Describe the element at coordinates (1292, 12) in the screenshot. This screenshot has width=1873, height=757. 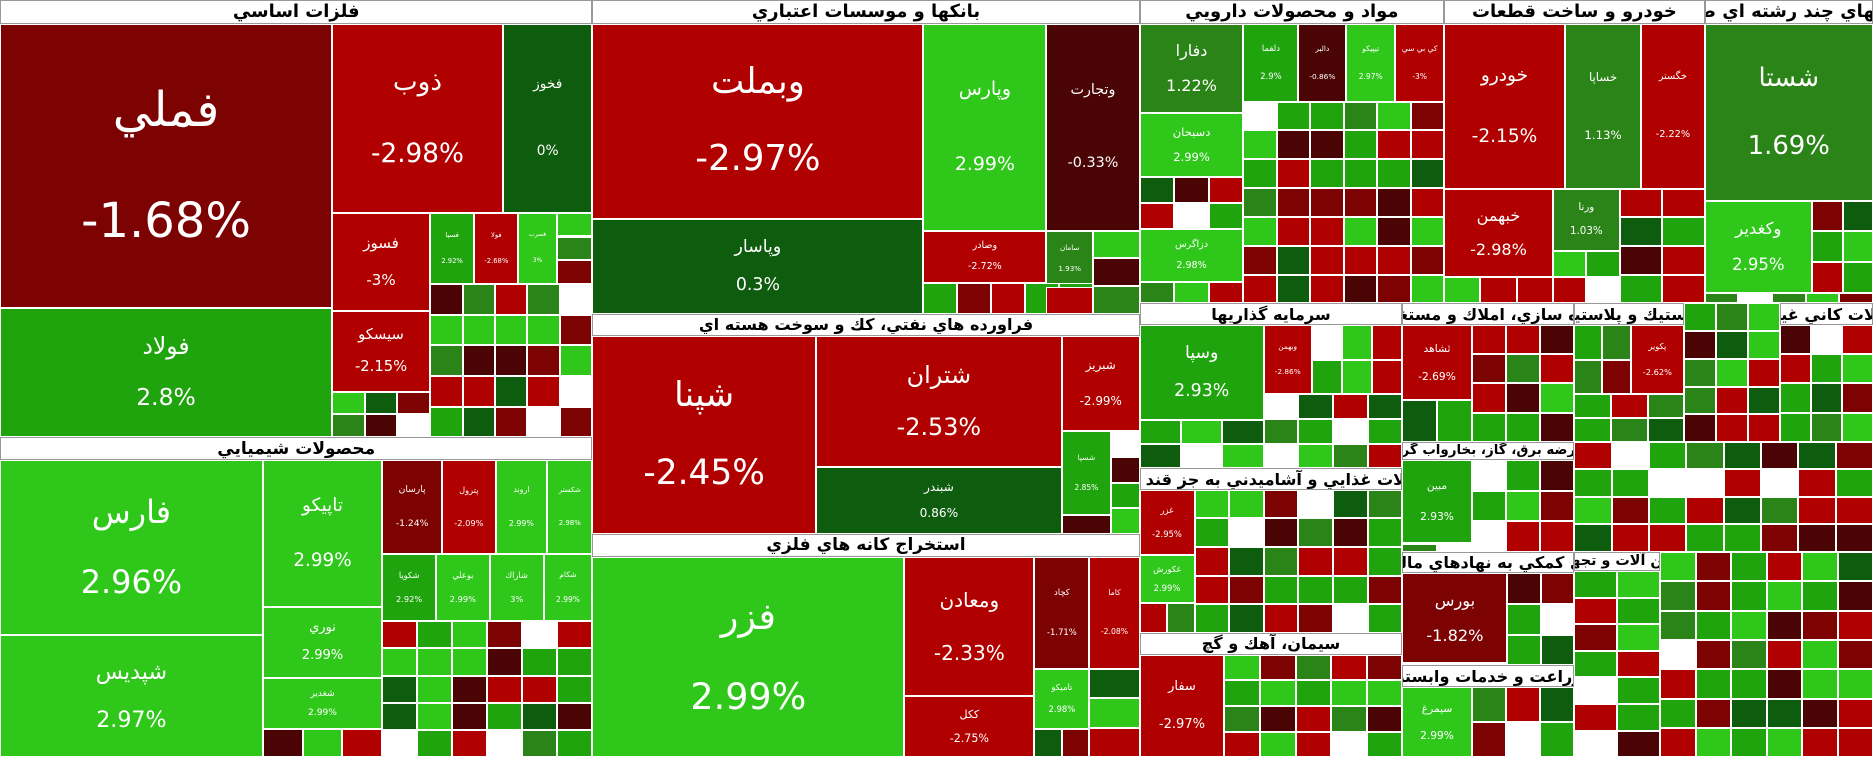
I see `sector-title: مواد و محصولات دارويي` at that location.